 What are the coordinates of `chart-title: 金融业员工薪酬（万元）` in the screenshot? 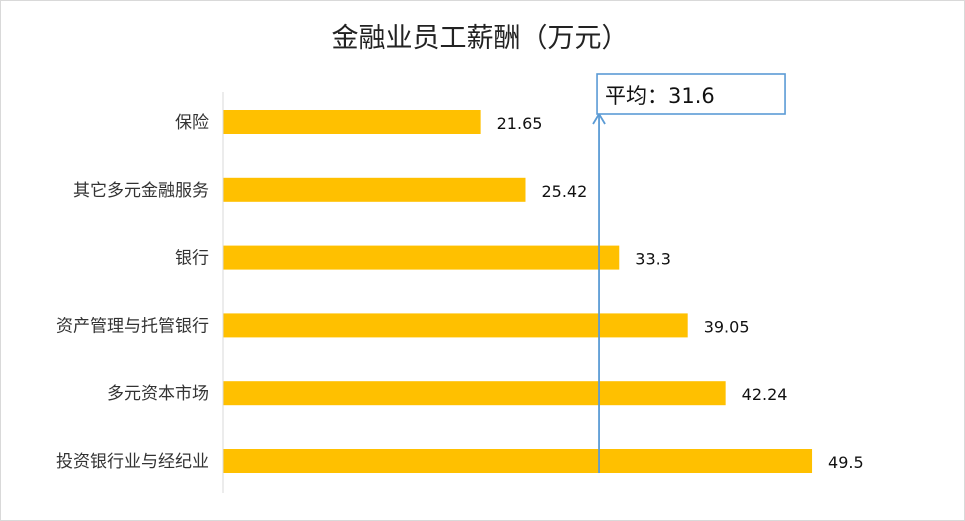 It's located at (480, 38).